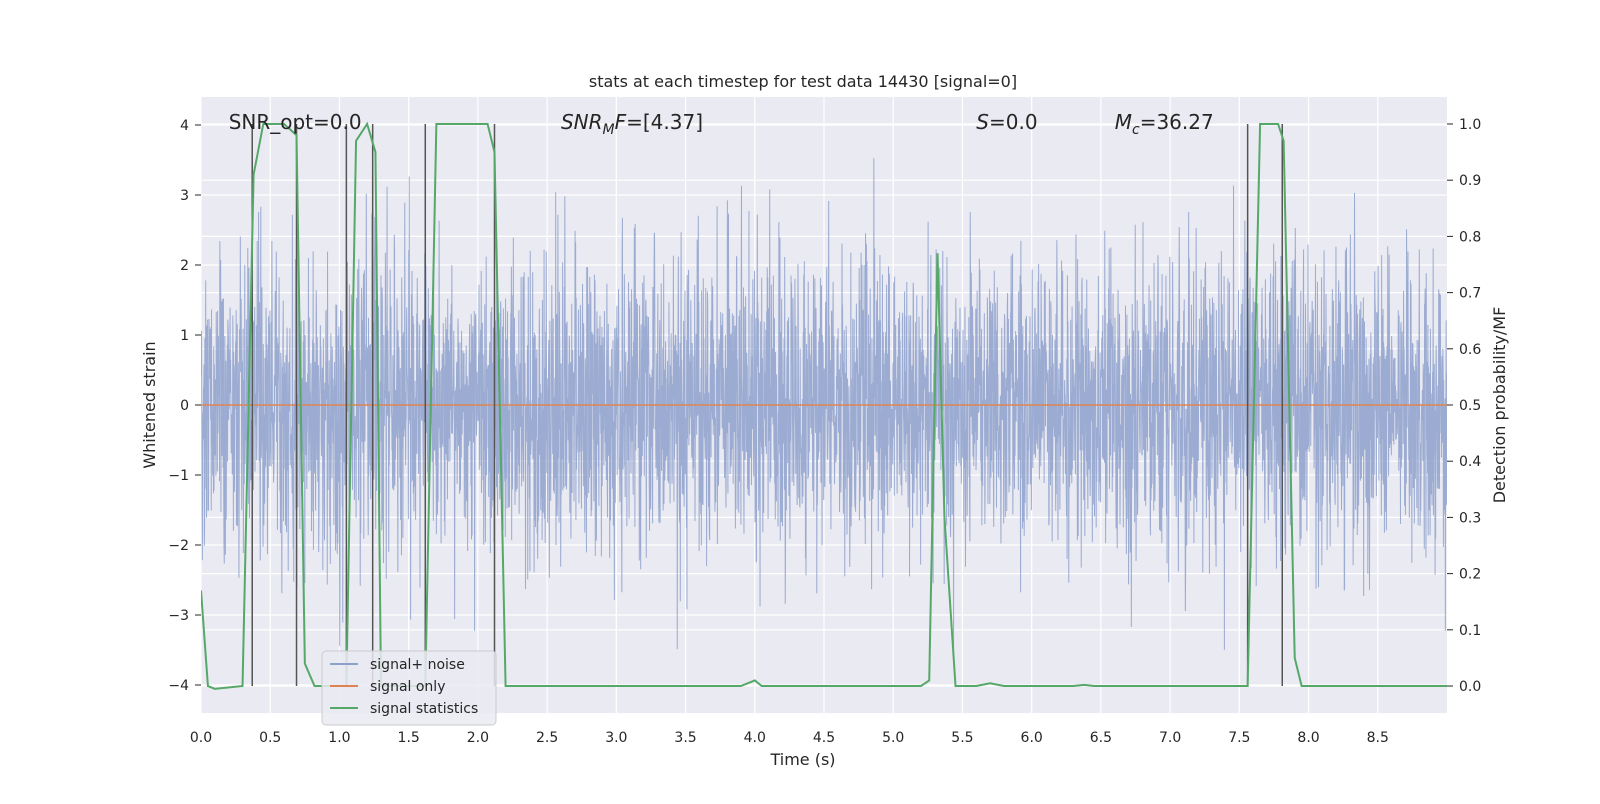 The image size is (1600, 804). What do you see at coordinates (178, 616) in the screenshot?
I see `y-tick-label-left: −3` at bounding box center [178, 616].